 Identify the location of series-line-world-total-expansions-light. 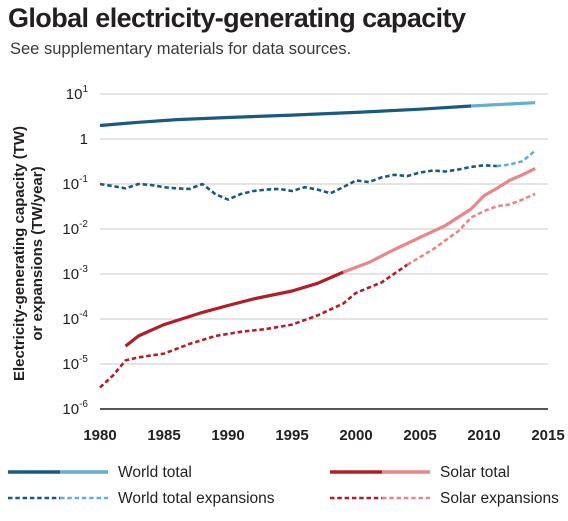
(516, 158).